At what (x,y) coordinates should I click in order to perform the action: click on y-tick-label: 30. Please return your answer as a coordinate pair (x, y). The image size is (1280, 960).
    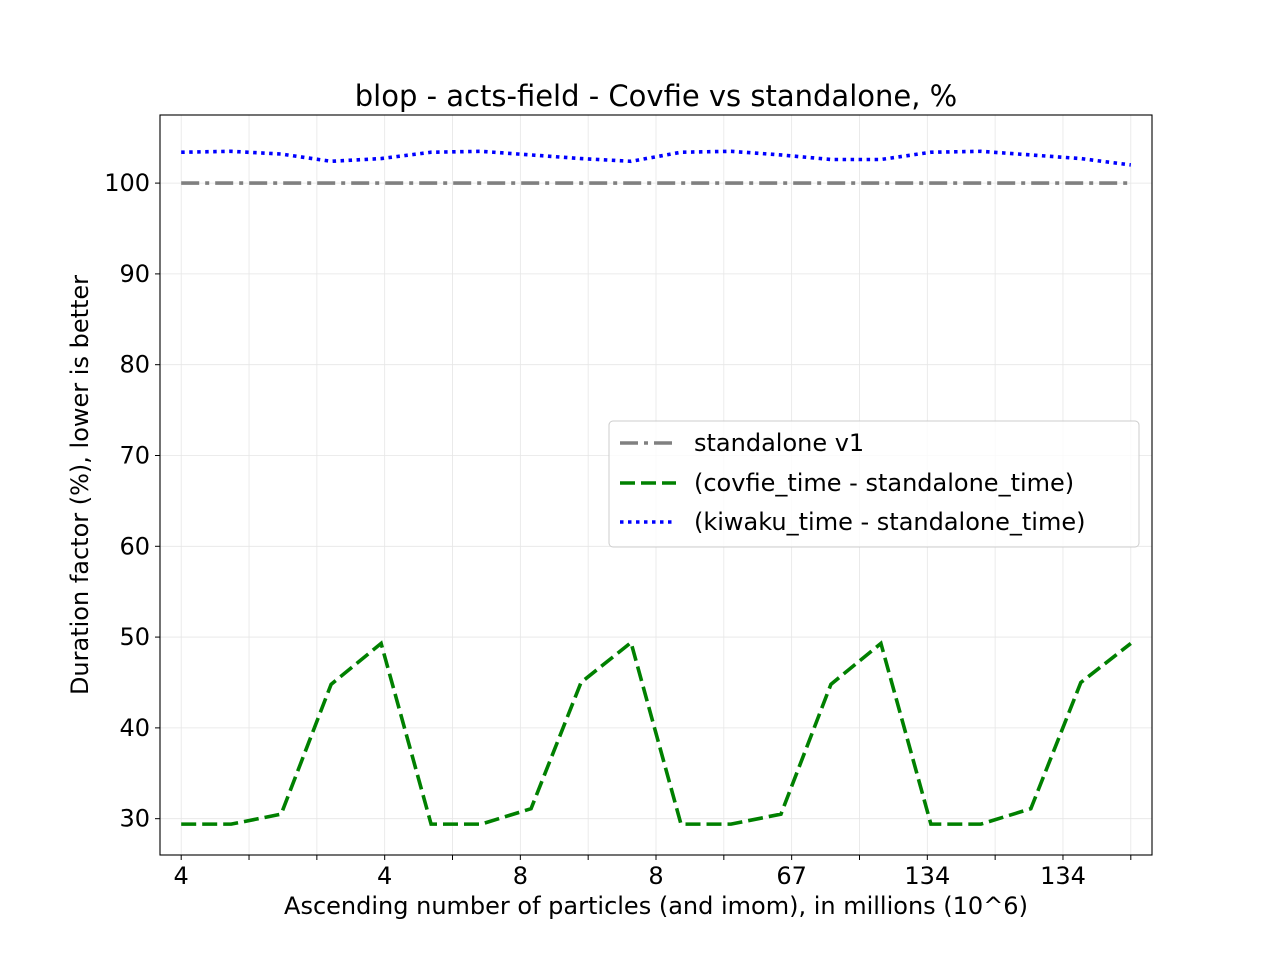
    Looking at the image, I should click on (134, 819).